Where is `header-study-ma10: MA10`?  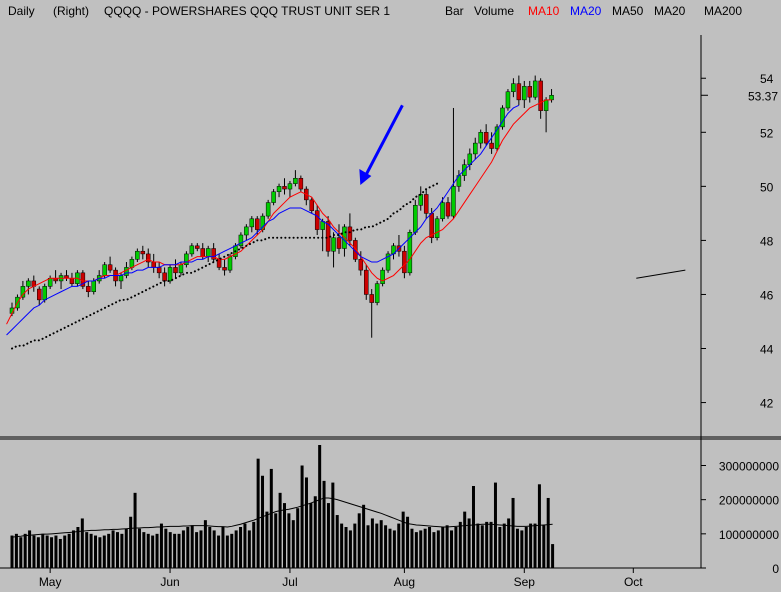
header-study-ma10: MA10 is located at coordinates (544, 11).